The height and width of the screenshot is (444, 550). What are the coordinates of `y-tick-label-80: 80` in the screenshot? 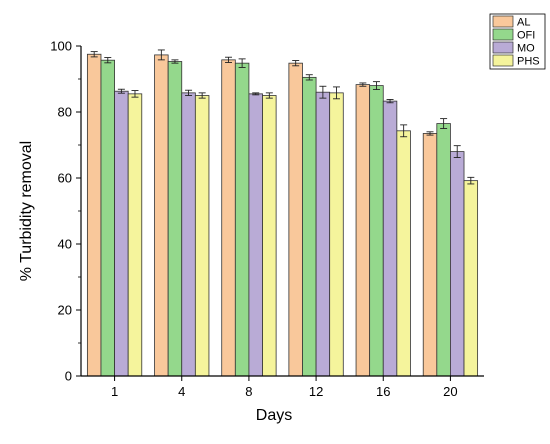 It's located at (65, 112).